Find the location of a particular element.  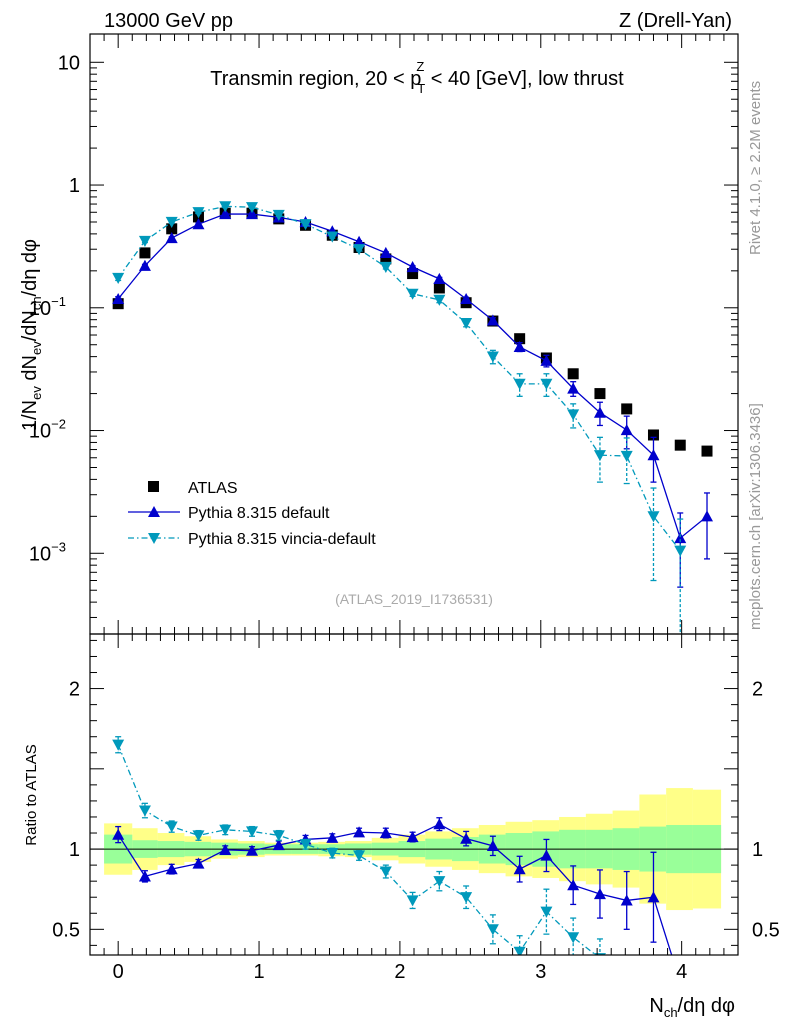

legend-marker-default is located at coordinates (154, 511).